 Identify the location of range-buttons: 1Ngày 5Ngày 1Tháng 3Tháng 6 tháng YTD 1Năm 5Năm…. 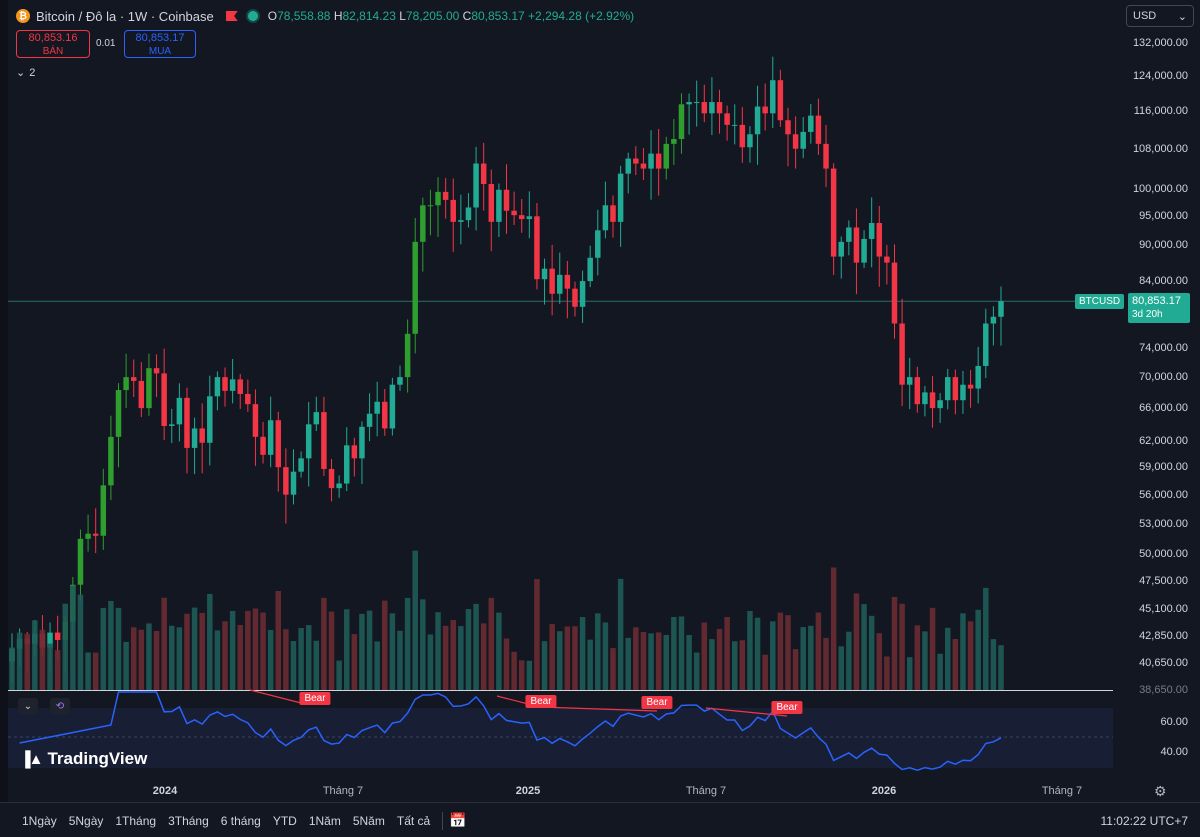
(218, 821).